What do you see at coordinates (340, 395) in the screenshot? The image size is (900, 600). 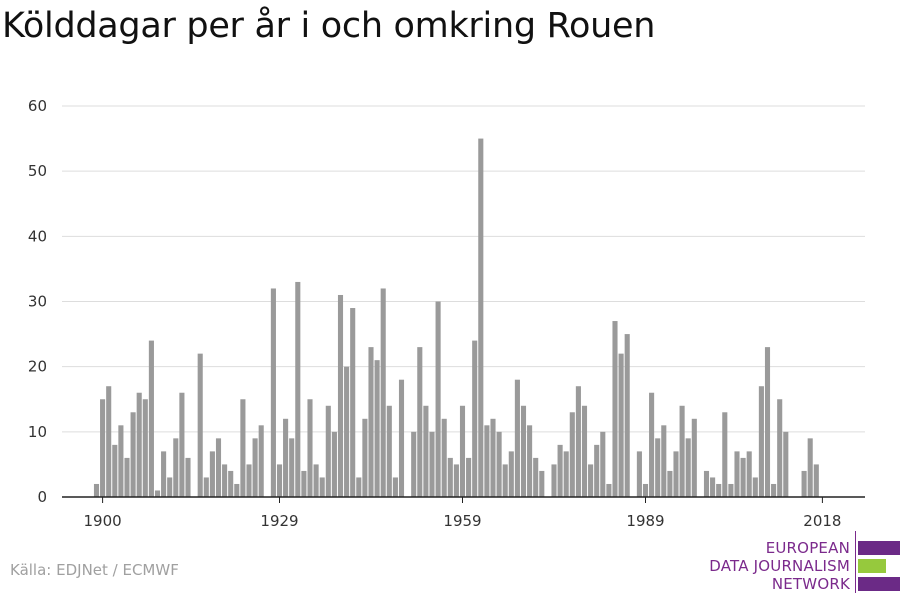 I see `bar-1939` at bounding box center [340, 395].